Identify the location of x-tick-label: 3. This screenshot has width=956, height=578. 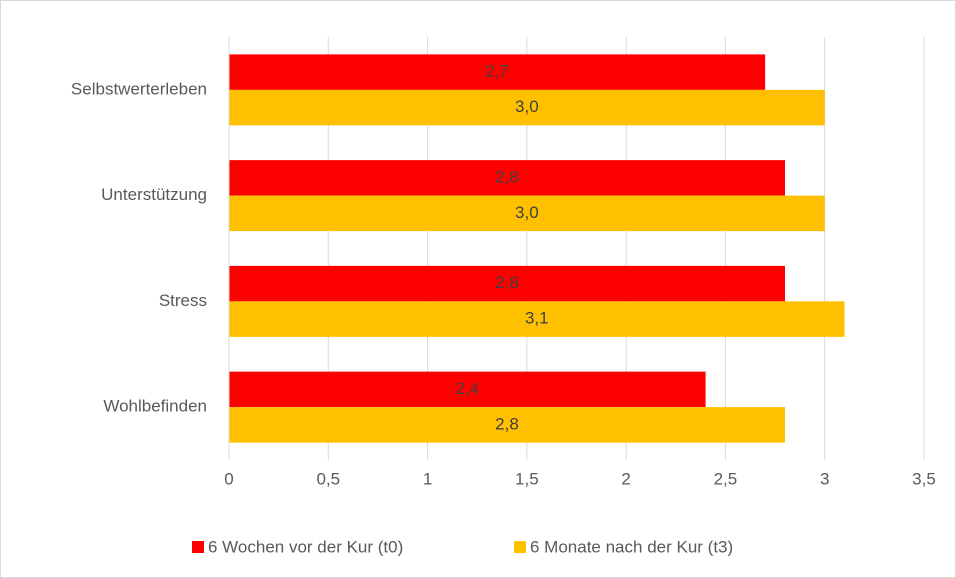
(824, 478).